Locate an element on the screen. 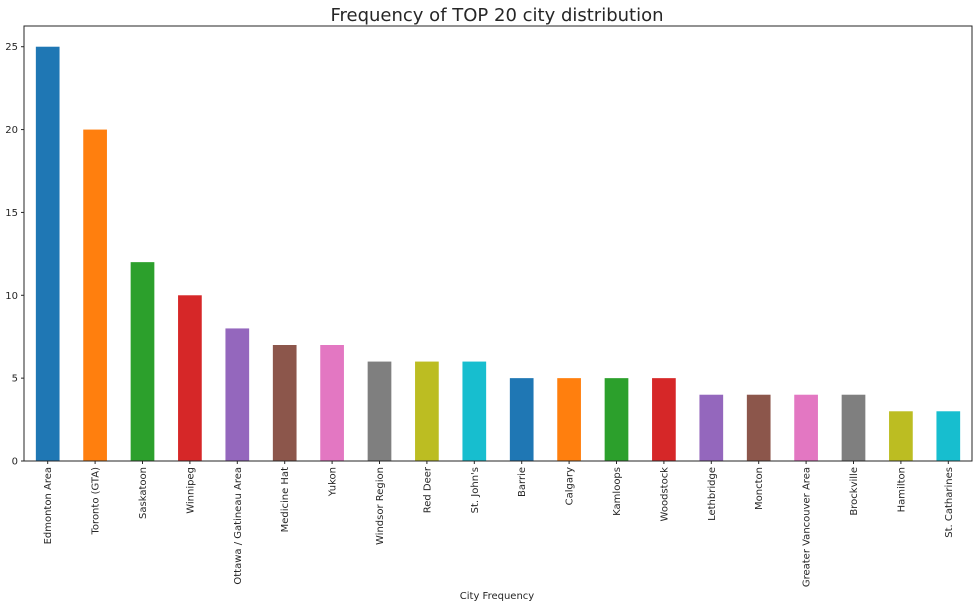  y-tick-label-2: 10 is located at coordinates (11, 296).